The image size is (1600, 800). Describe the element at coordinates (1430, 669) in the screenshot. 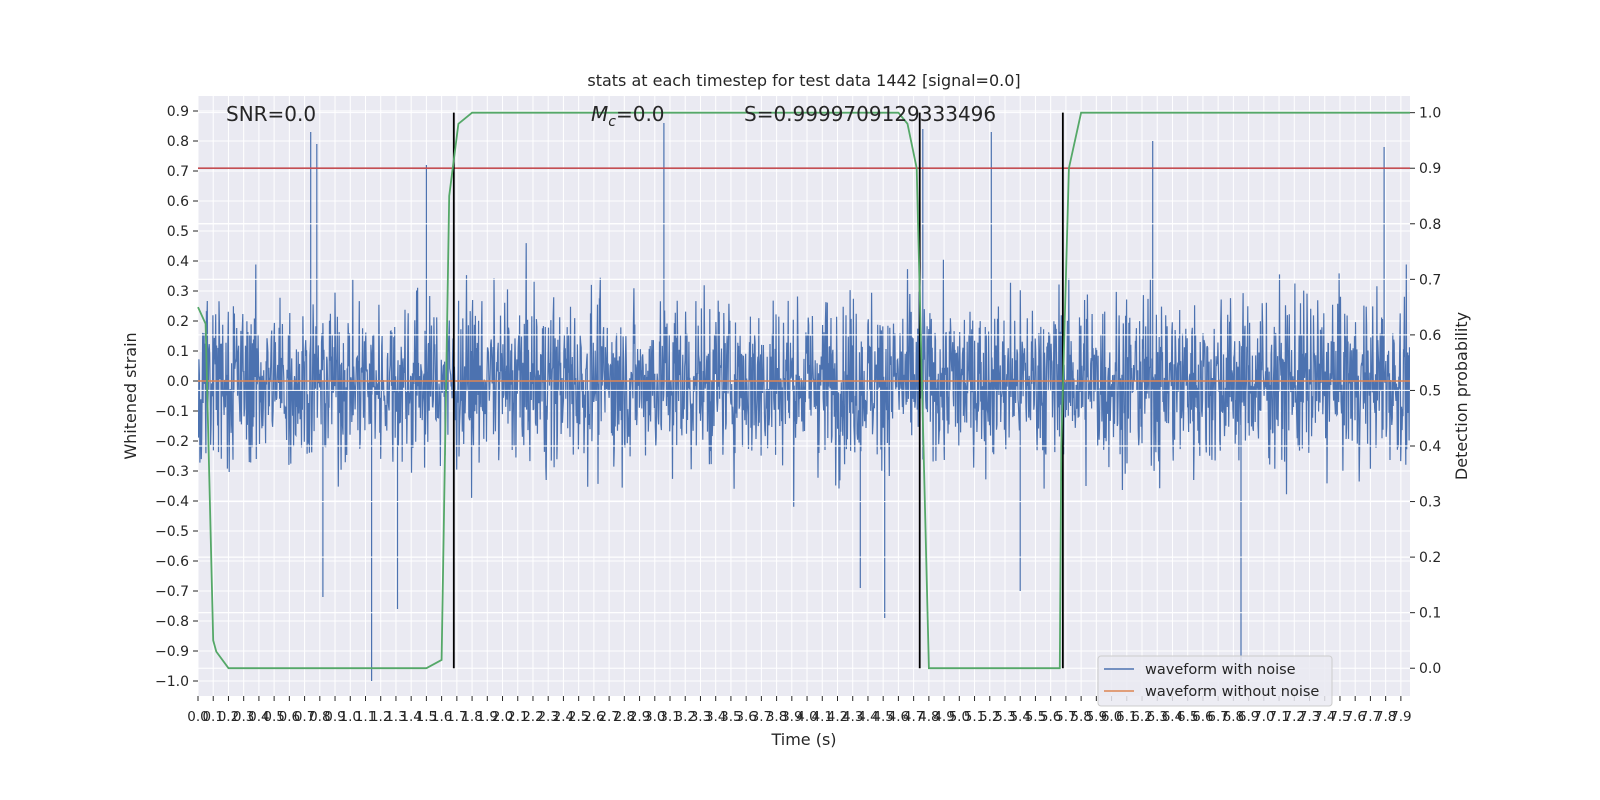

I see `y2-tick-label: 0.0` at that location.